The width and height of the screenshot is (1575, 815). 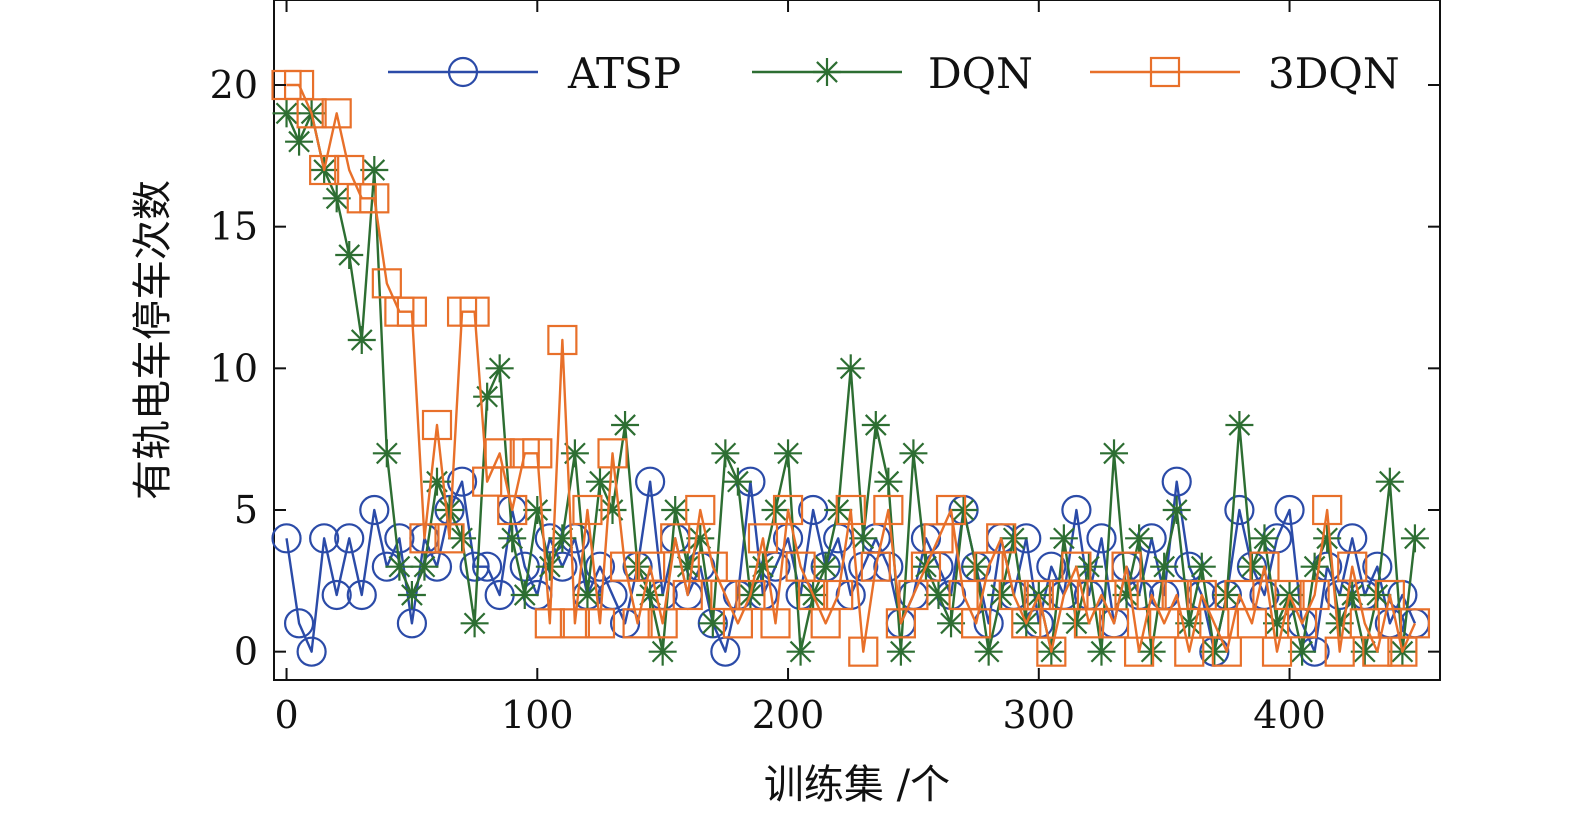 I want to click on legend-entry-DQN: DQN, so click(x=892, y=73).